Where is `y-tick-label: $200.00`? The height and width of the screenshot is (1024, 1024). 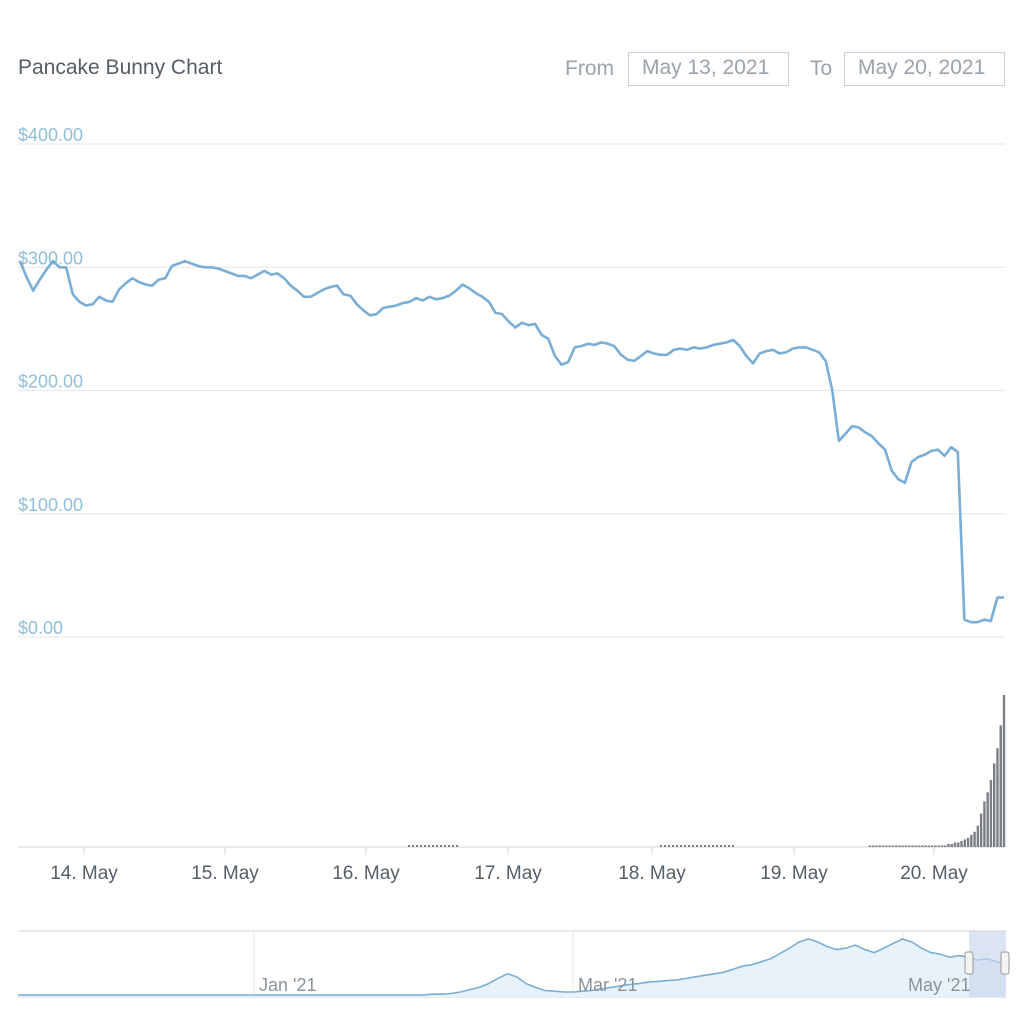
y-tick-label: $200.00 is located at coordinates (50, 382).